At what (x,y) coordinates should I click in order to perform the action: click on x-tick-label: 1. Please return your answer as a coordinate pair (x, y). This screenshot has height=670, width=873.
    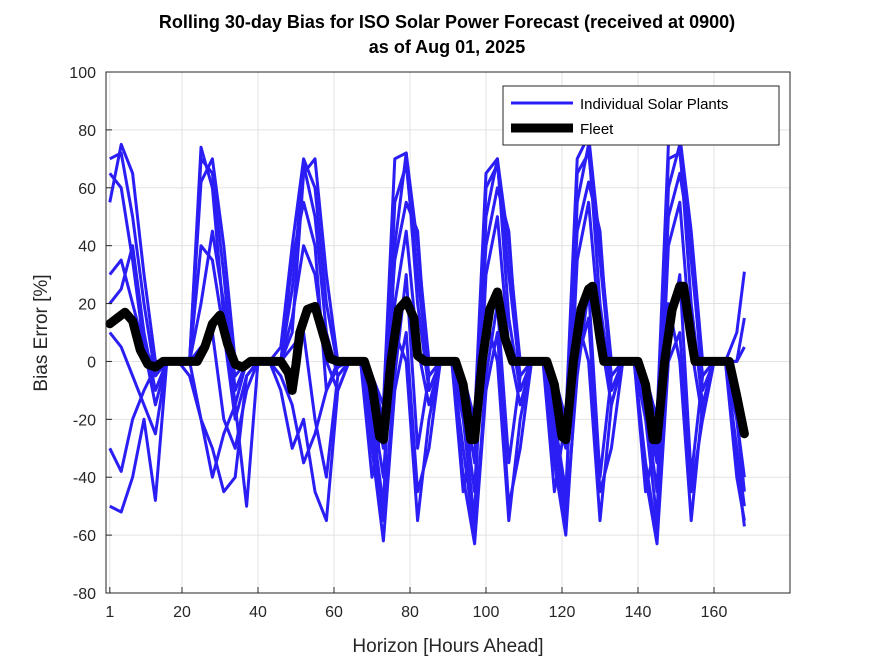
    Looking at the image, I should click on (109, 612).